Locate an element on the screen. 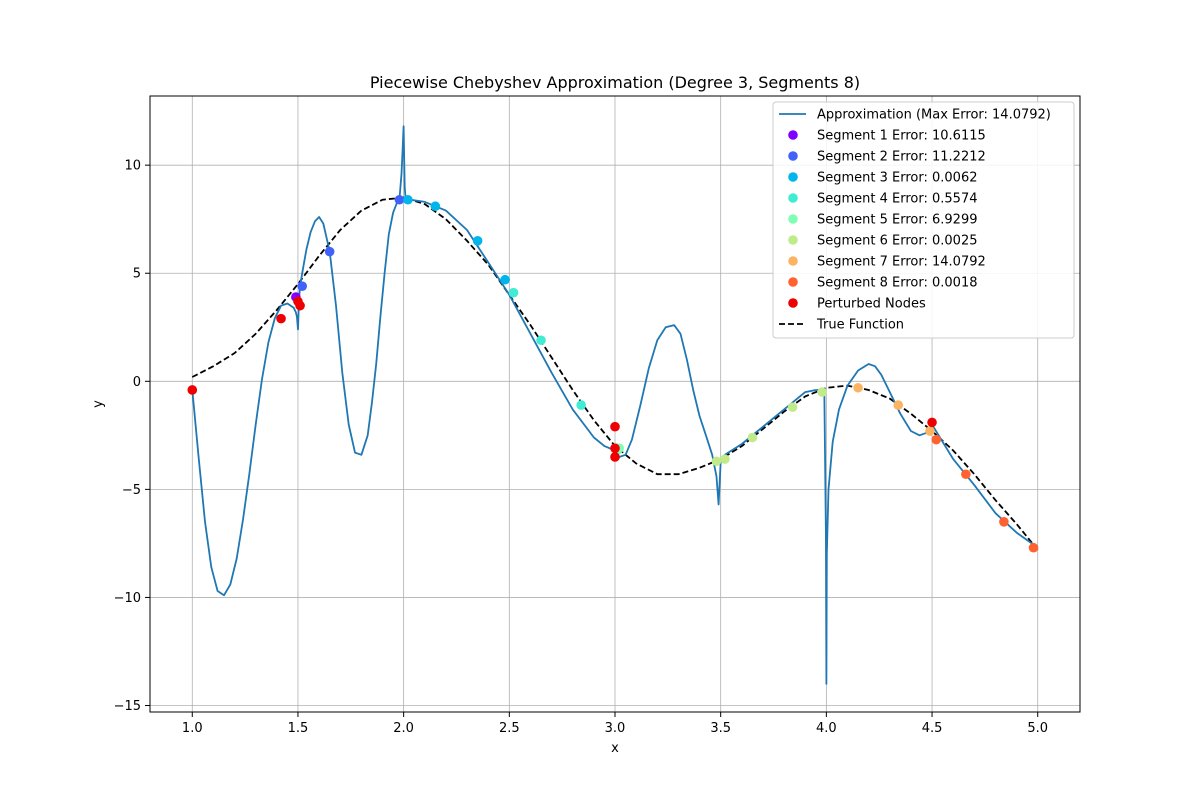 This screenshot has width=1200, height=800. legend-label: Approximation (Max Error: 14.0792) is located at coordinates (934, 115).